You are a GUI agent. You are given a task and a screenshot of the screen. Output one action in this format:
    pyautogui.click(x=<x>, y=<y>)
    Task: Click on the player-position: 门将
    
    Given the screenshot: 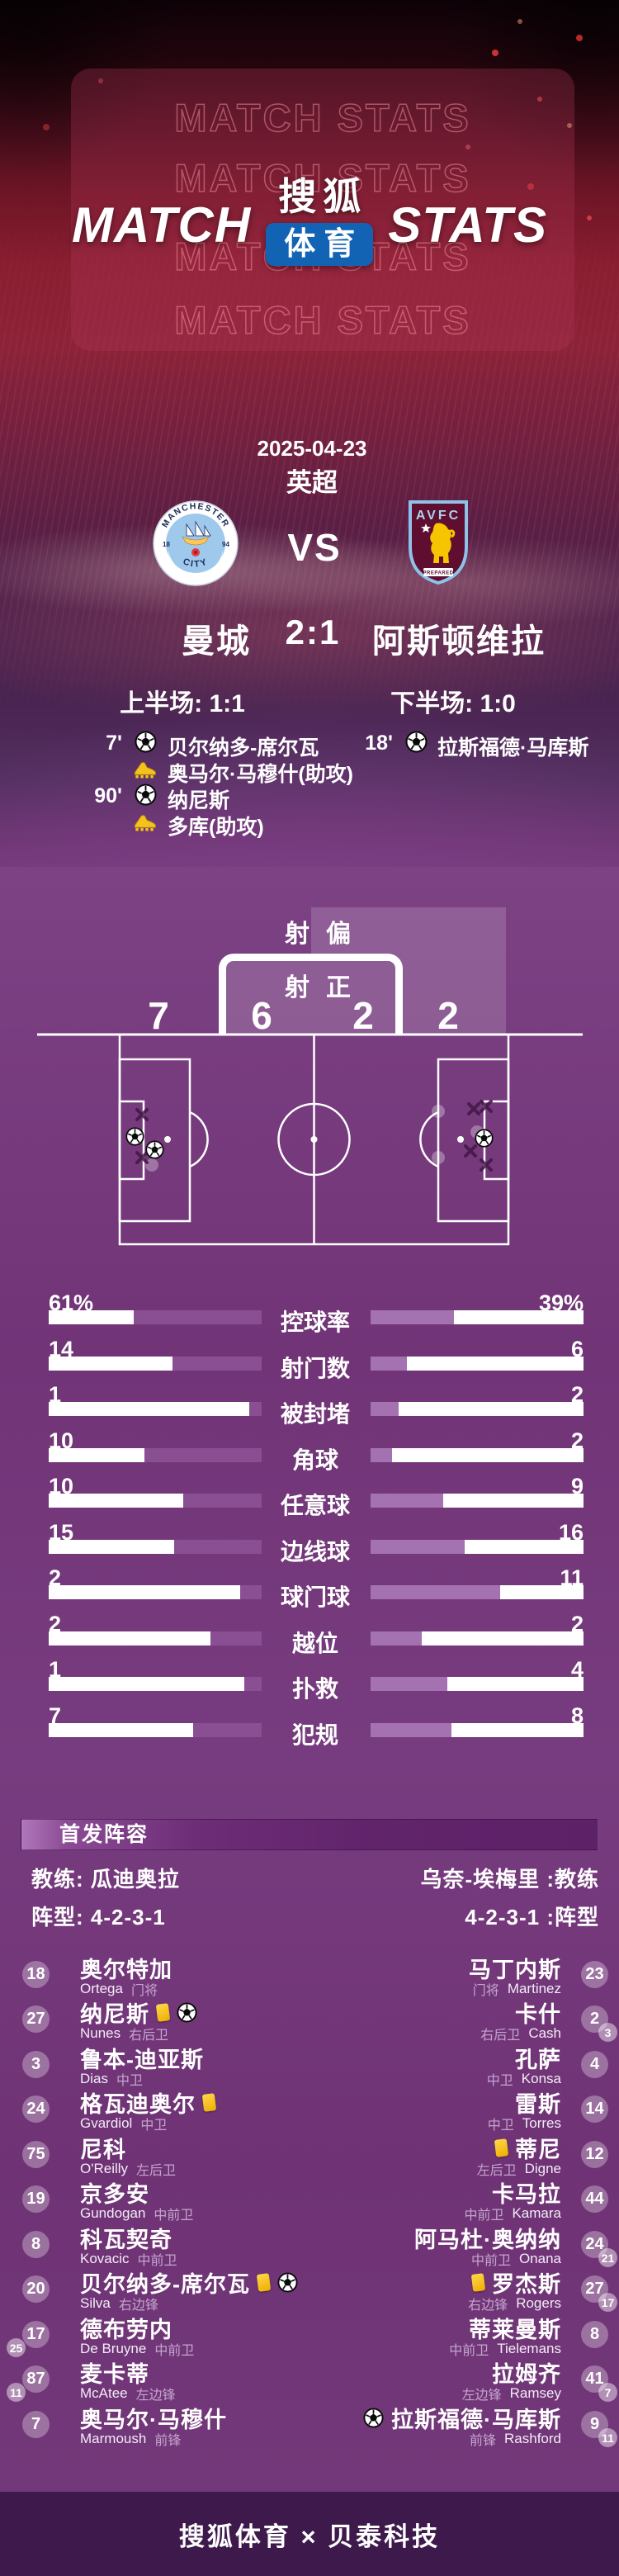 What is the action you would take?
    pyautogui.click(x=485, y=1991)
    